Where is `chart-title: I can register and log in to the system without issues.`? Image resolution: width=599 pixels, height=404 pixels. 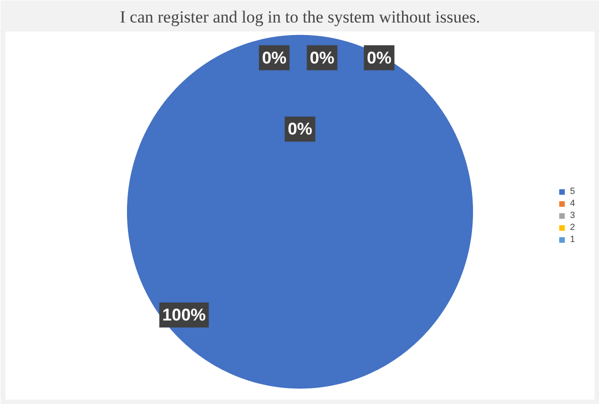 chart-title: I can register and log in to the system without issues. is located at coordinates (300, 17).